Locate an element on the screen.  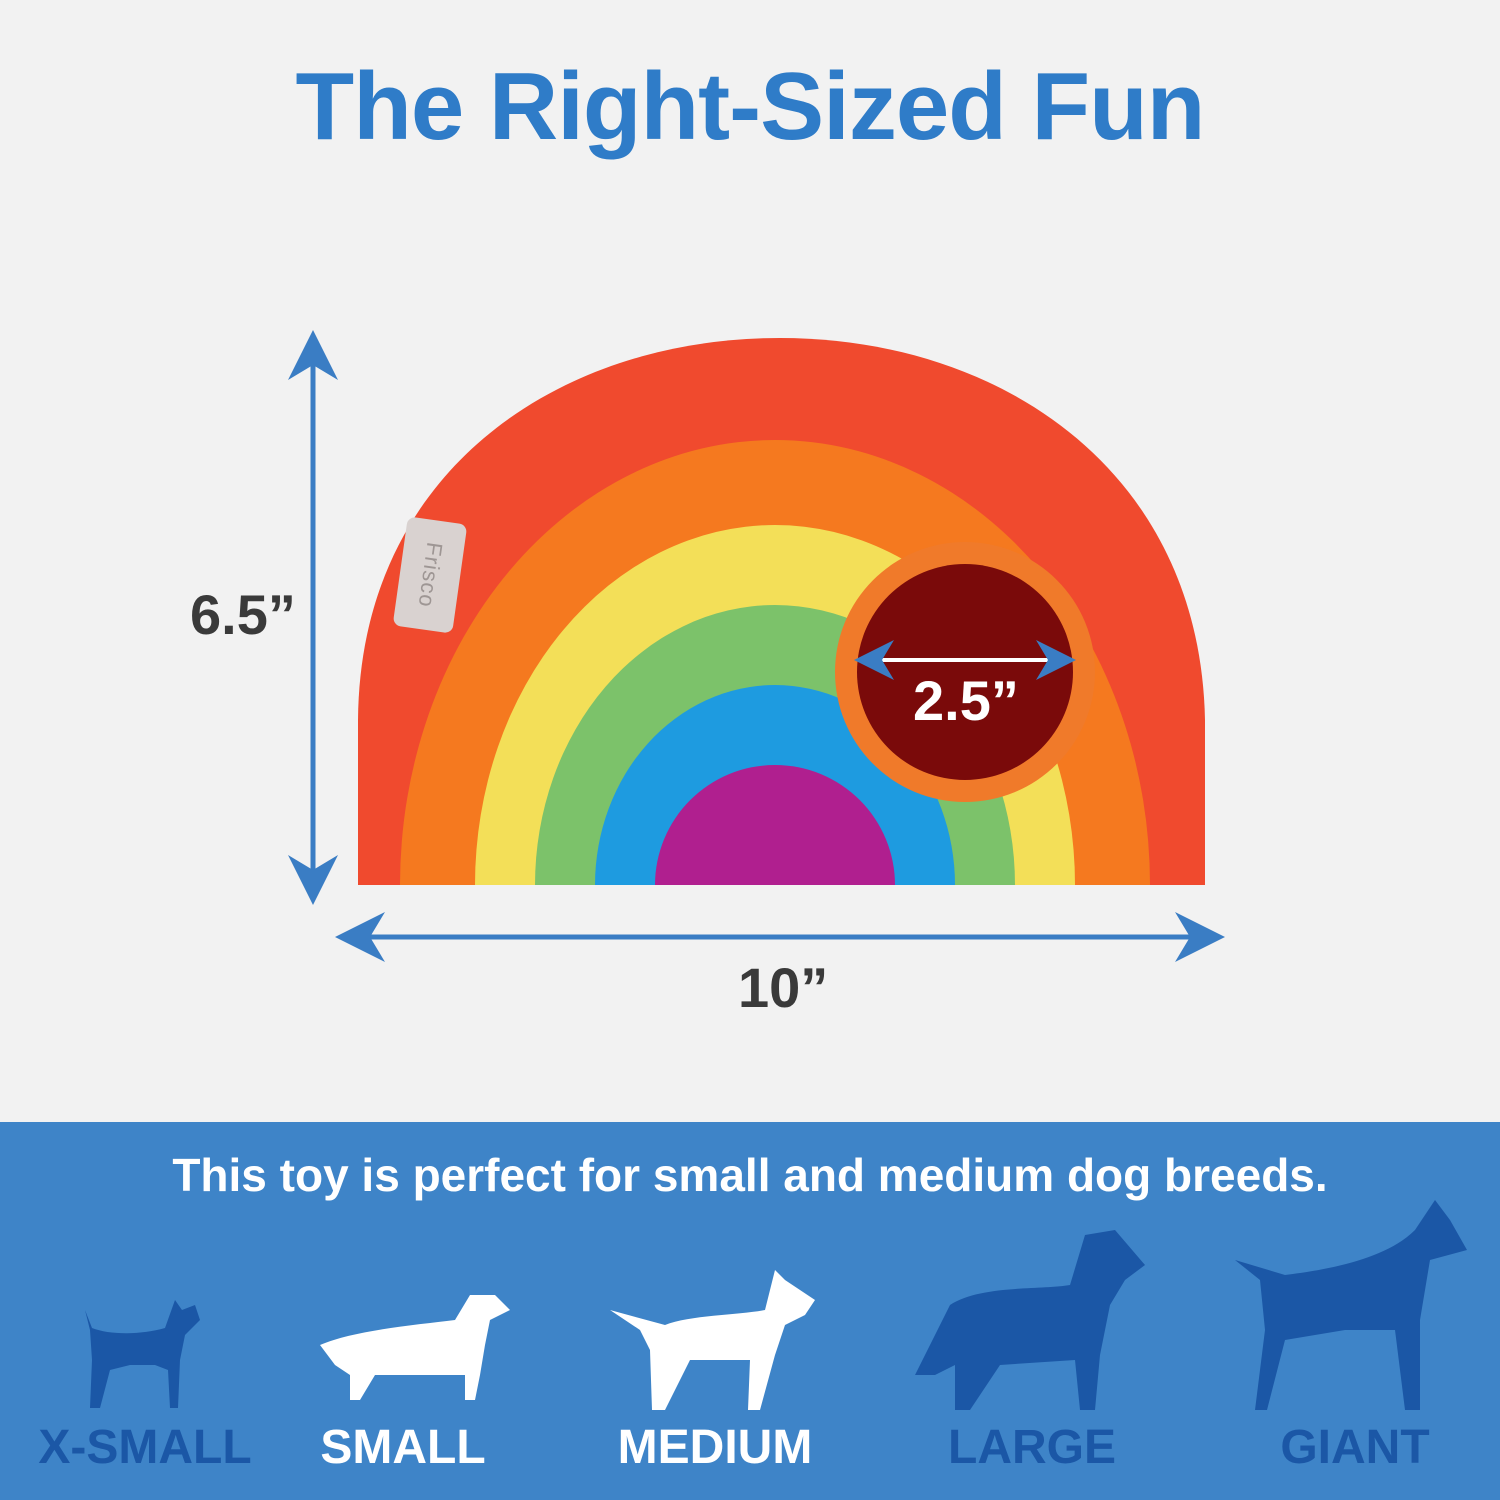
dachshund-silhouette-icon is located at coordinates (415, 1347).